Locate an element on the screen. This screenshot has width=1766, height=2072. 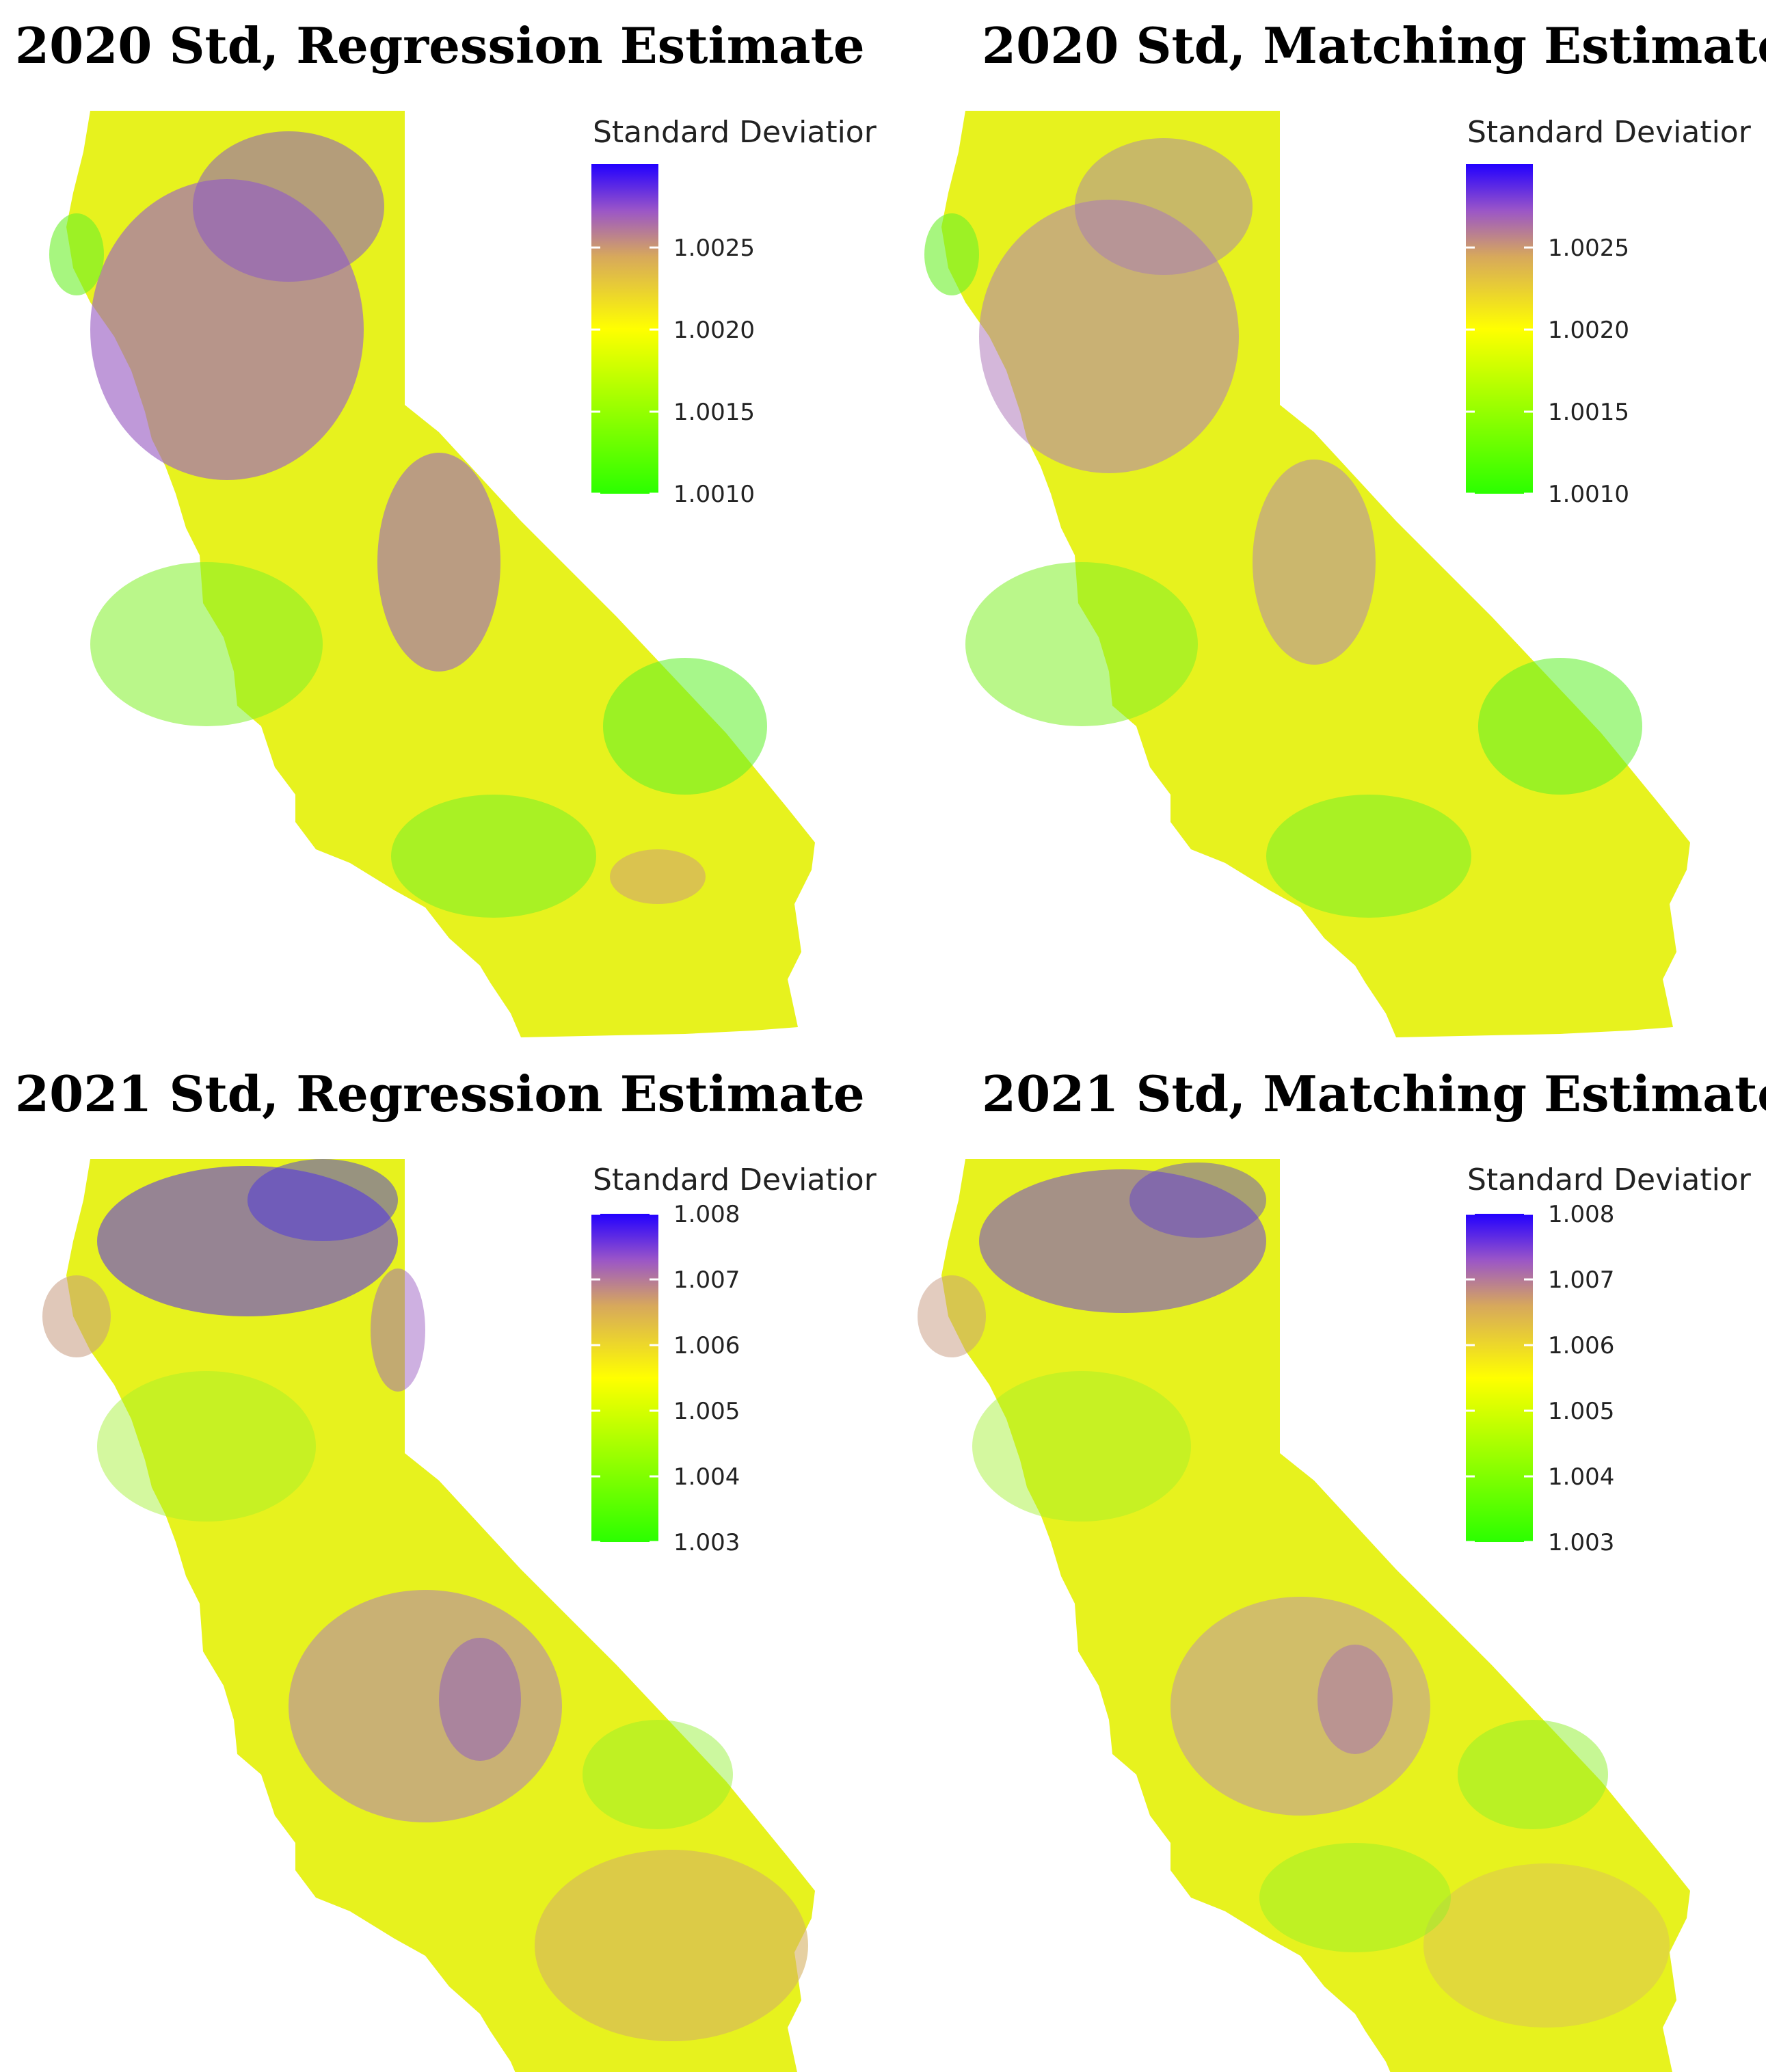
panel-title: 2020 Std, Matching Estimate is located at coordinates (1374, 45).